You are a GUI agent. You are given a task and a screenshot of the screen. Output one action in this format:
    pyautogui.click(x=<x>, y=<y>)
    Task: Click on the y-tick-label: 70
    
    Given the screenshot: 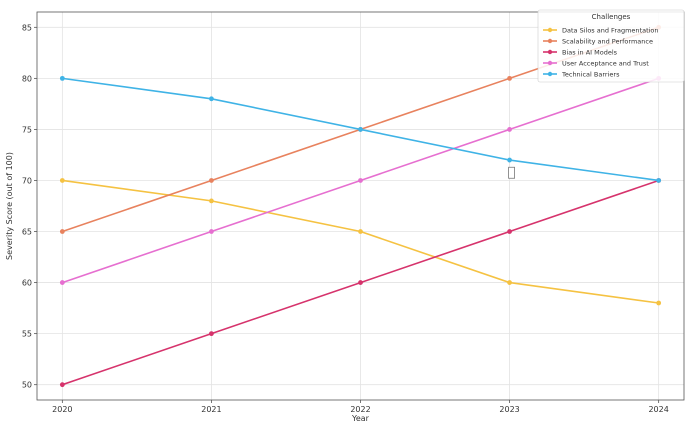 What is the action you would take?
    pyautogui.click(x=27, y=180)
    